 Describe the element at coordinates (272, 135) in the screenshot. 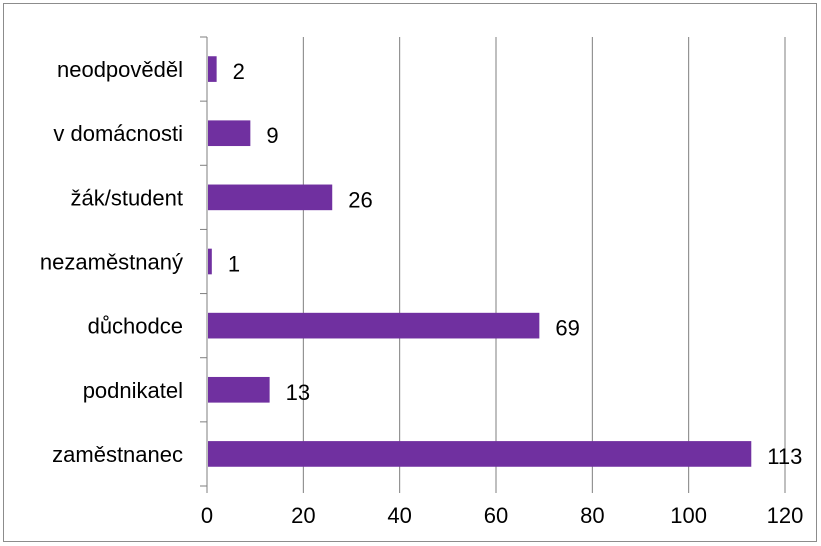

I see `data-label: 9` at that location.